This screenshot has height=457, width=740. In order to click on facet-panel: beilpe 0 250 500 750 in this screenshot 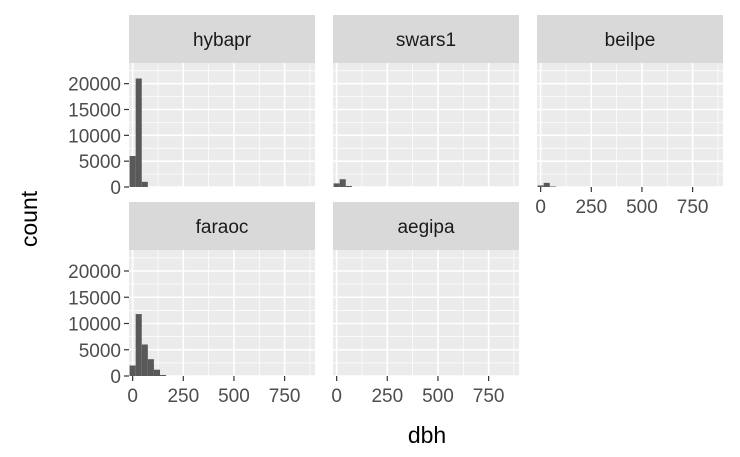, I will do `click(629, 116)`.